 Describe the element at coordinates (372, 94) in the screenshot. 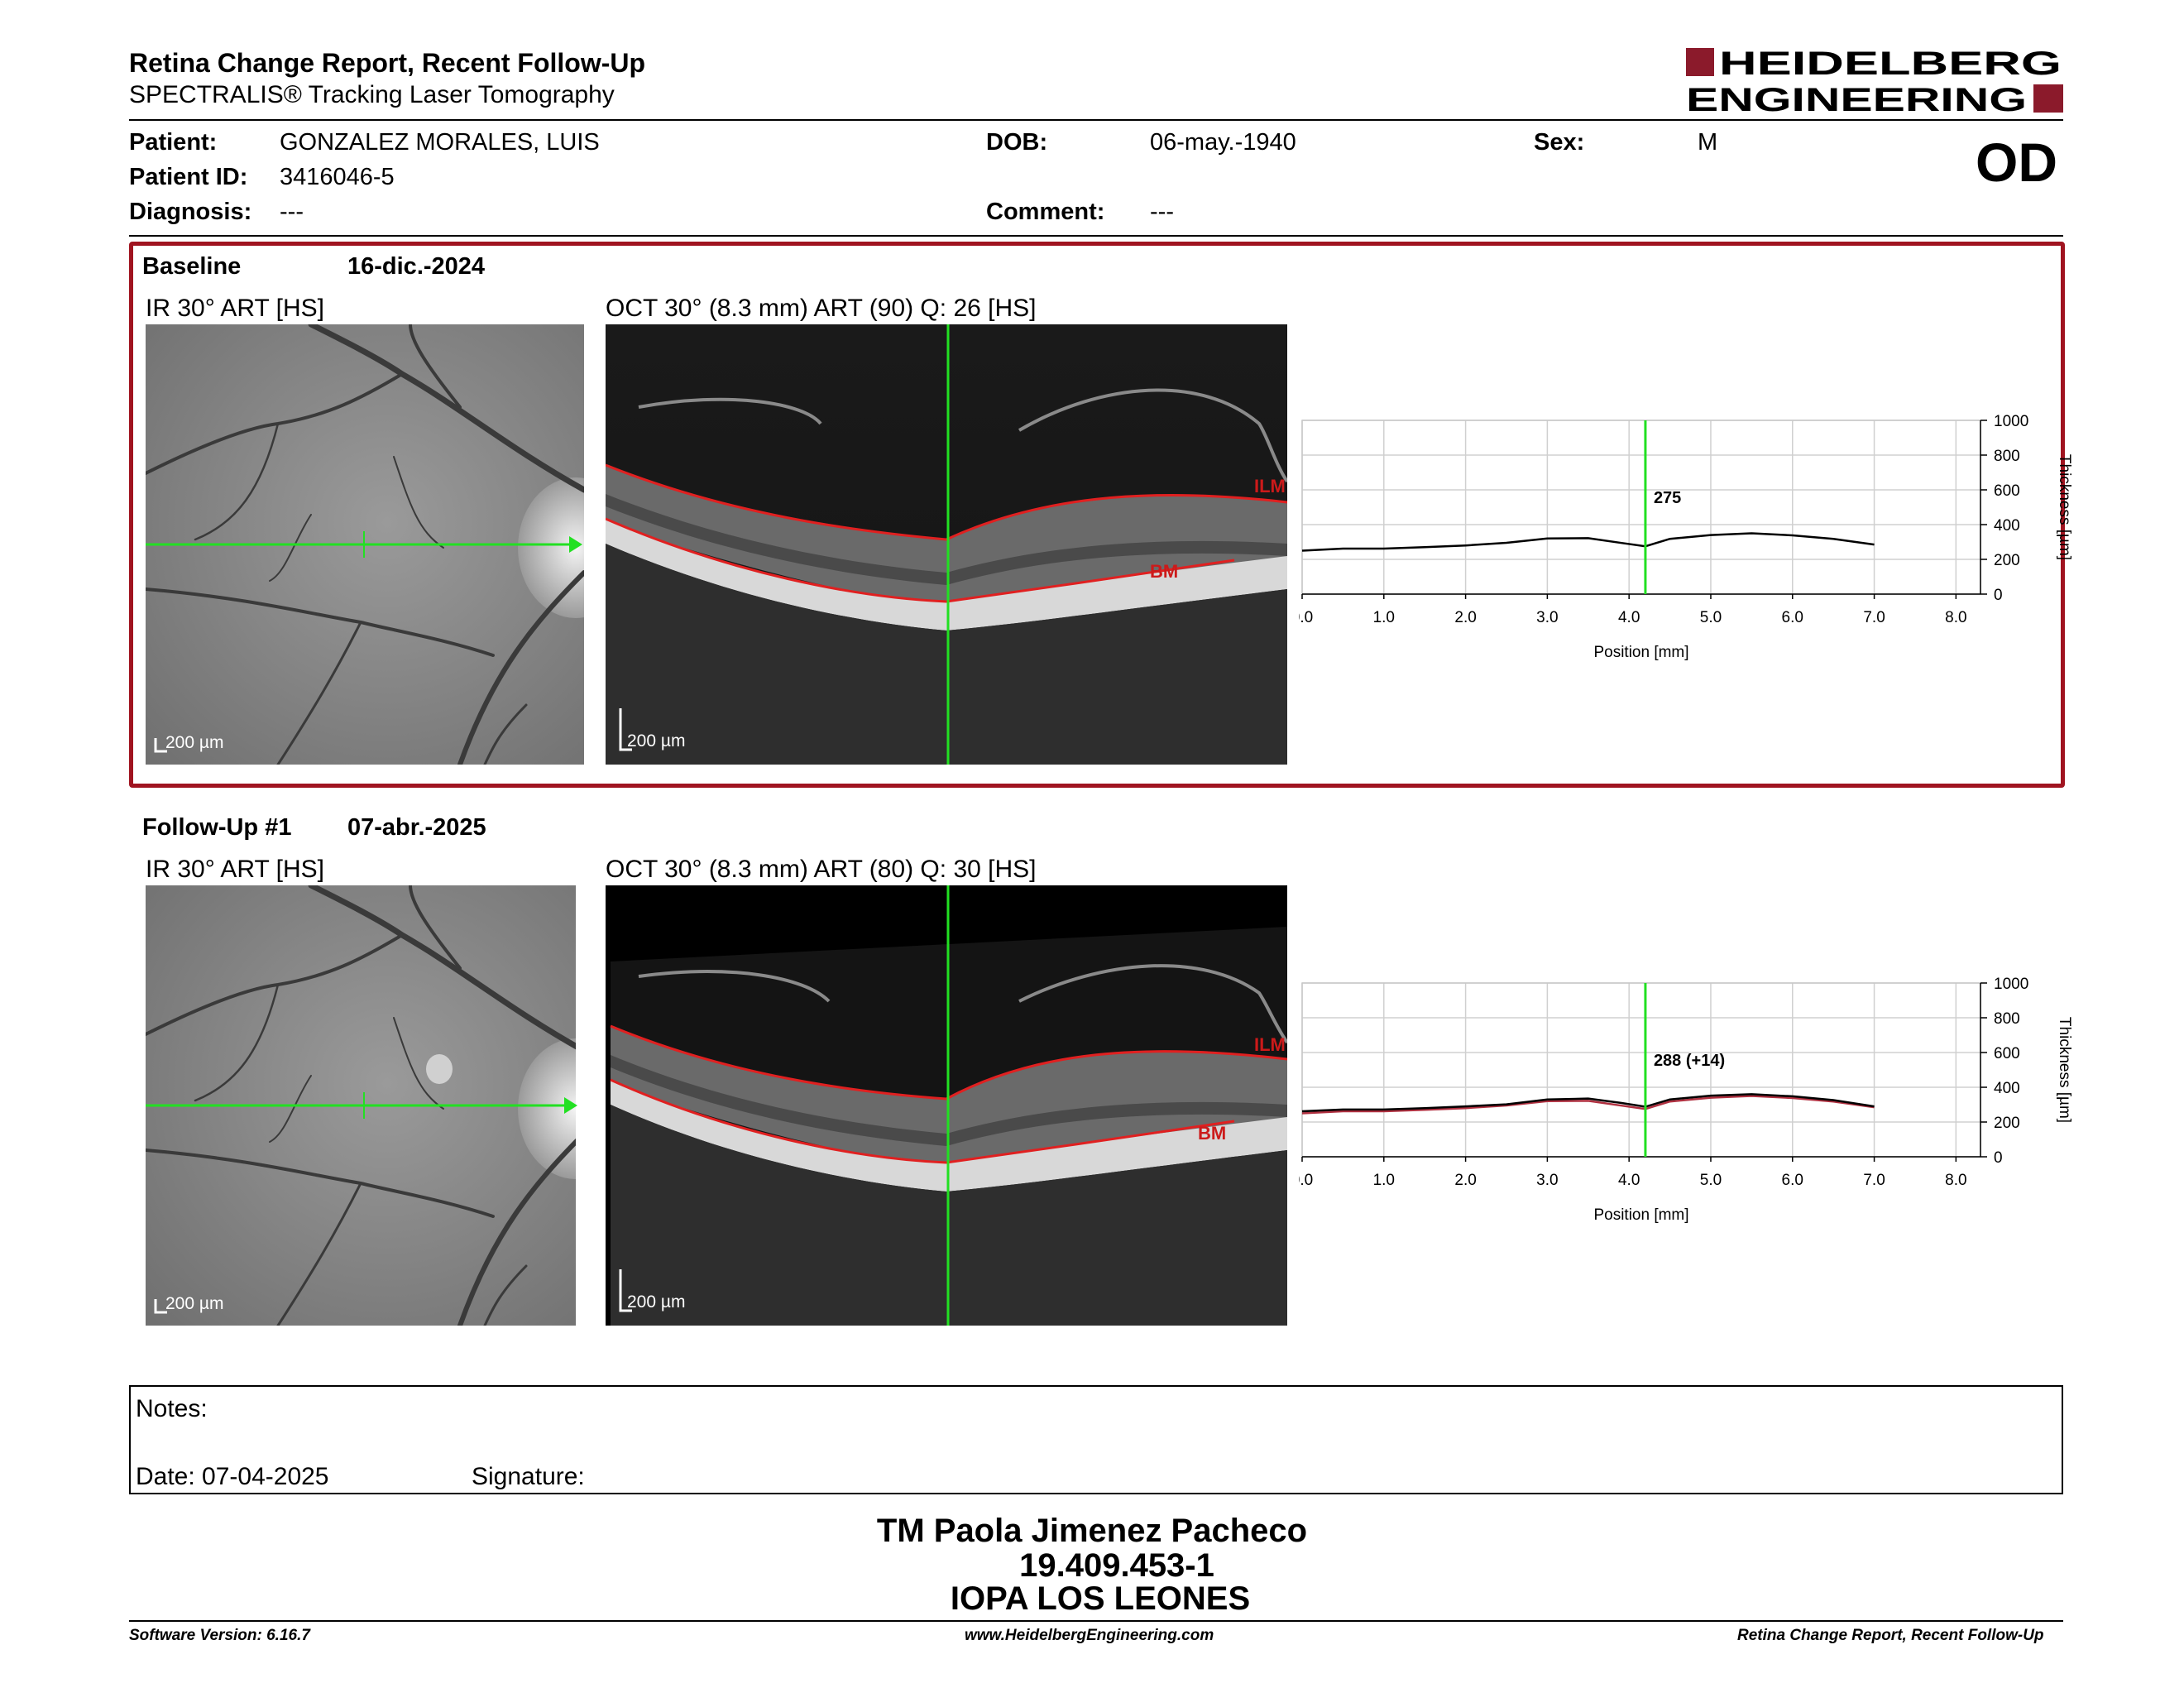

I see `report-subtitle: SPECTRALIS® Tracking Laser Tomography` at that location.